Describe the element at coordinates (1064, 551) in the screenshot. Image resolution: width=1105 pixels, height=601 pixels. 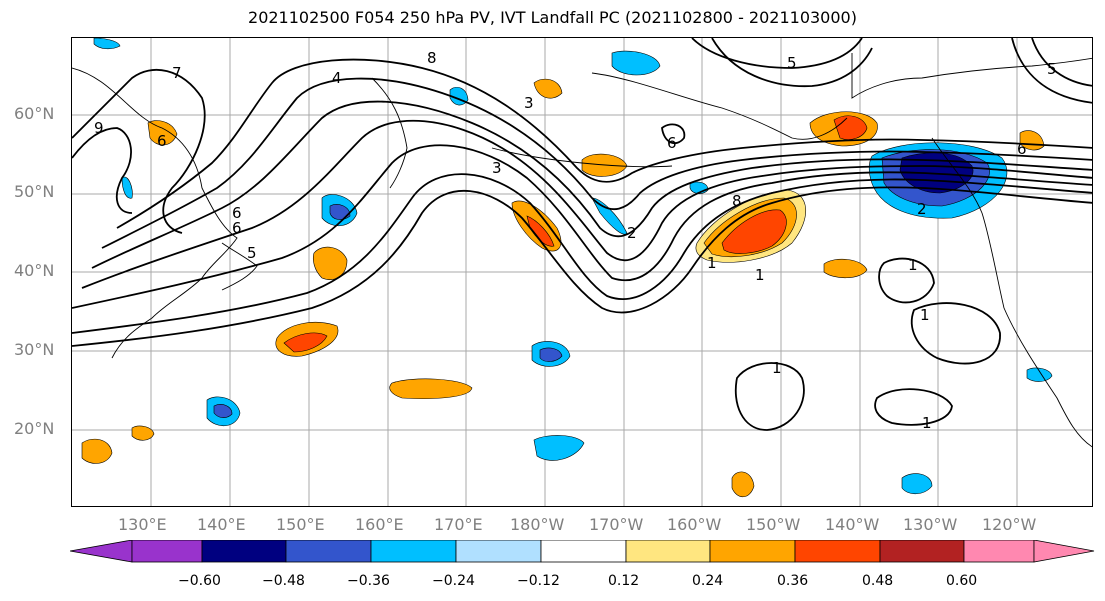
I see `colorbar-extend-max` at that location.